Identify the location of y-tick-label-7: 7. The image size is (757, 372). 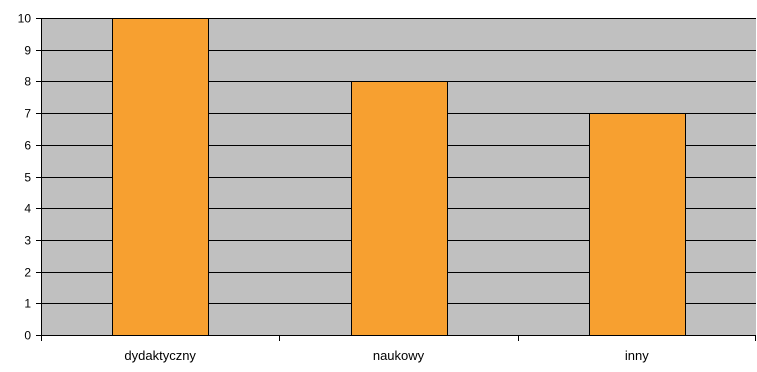
(27, 114).